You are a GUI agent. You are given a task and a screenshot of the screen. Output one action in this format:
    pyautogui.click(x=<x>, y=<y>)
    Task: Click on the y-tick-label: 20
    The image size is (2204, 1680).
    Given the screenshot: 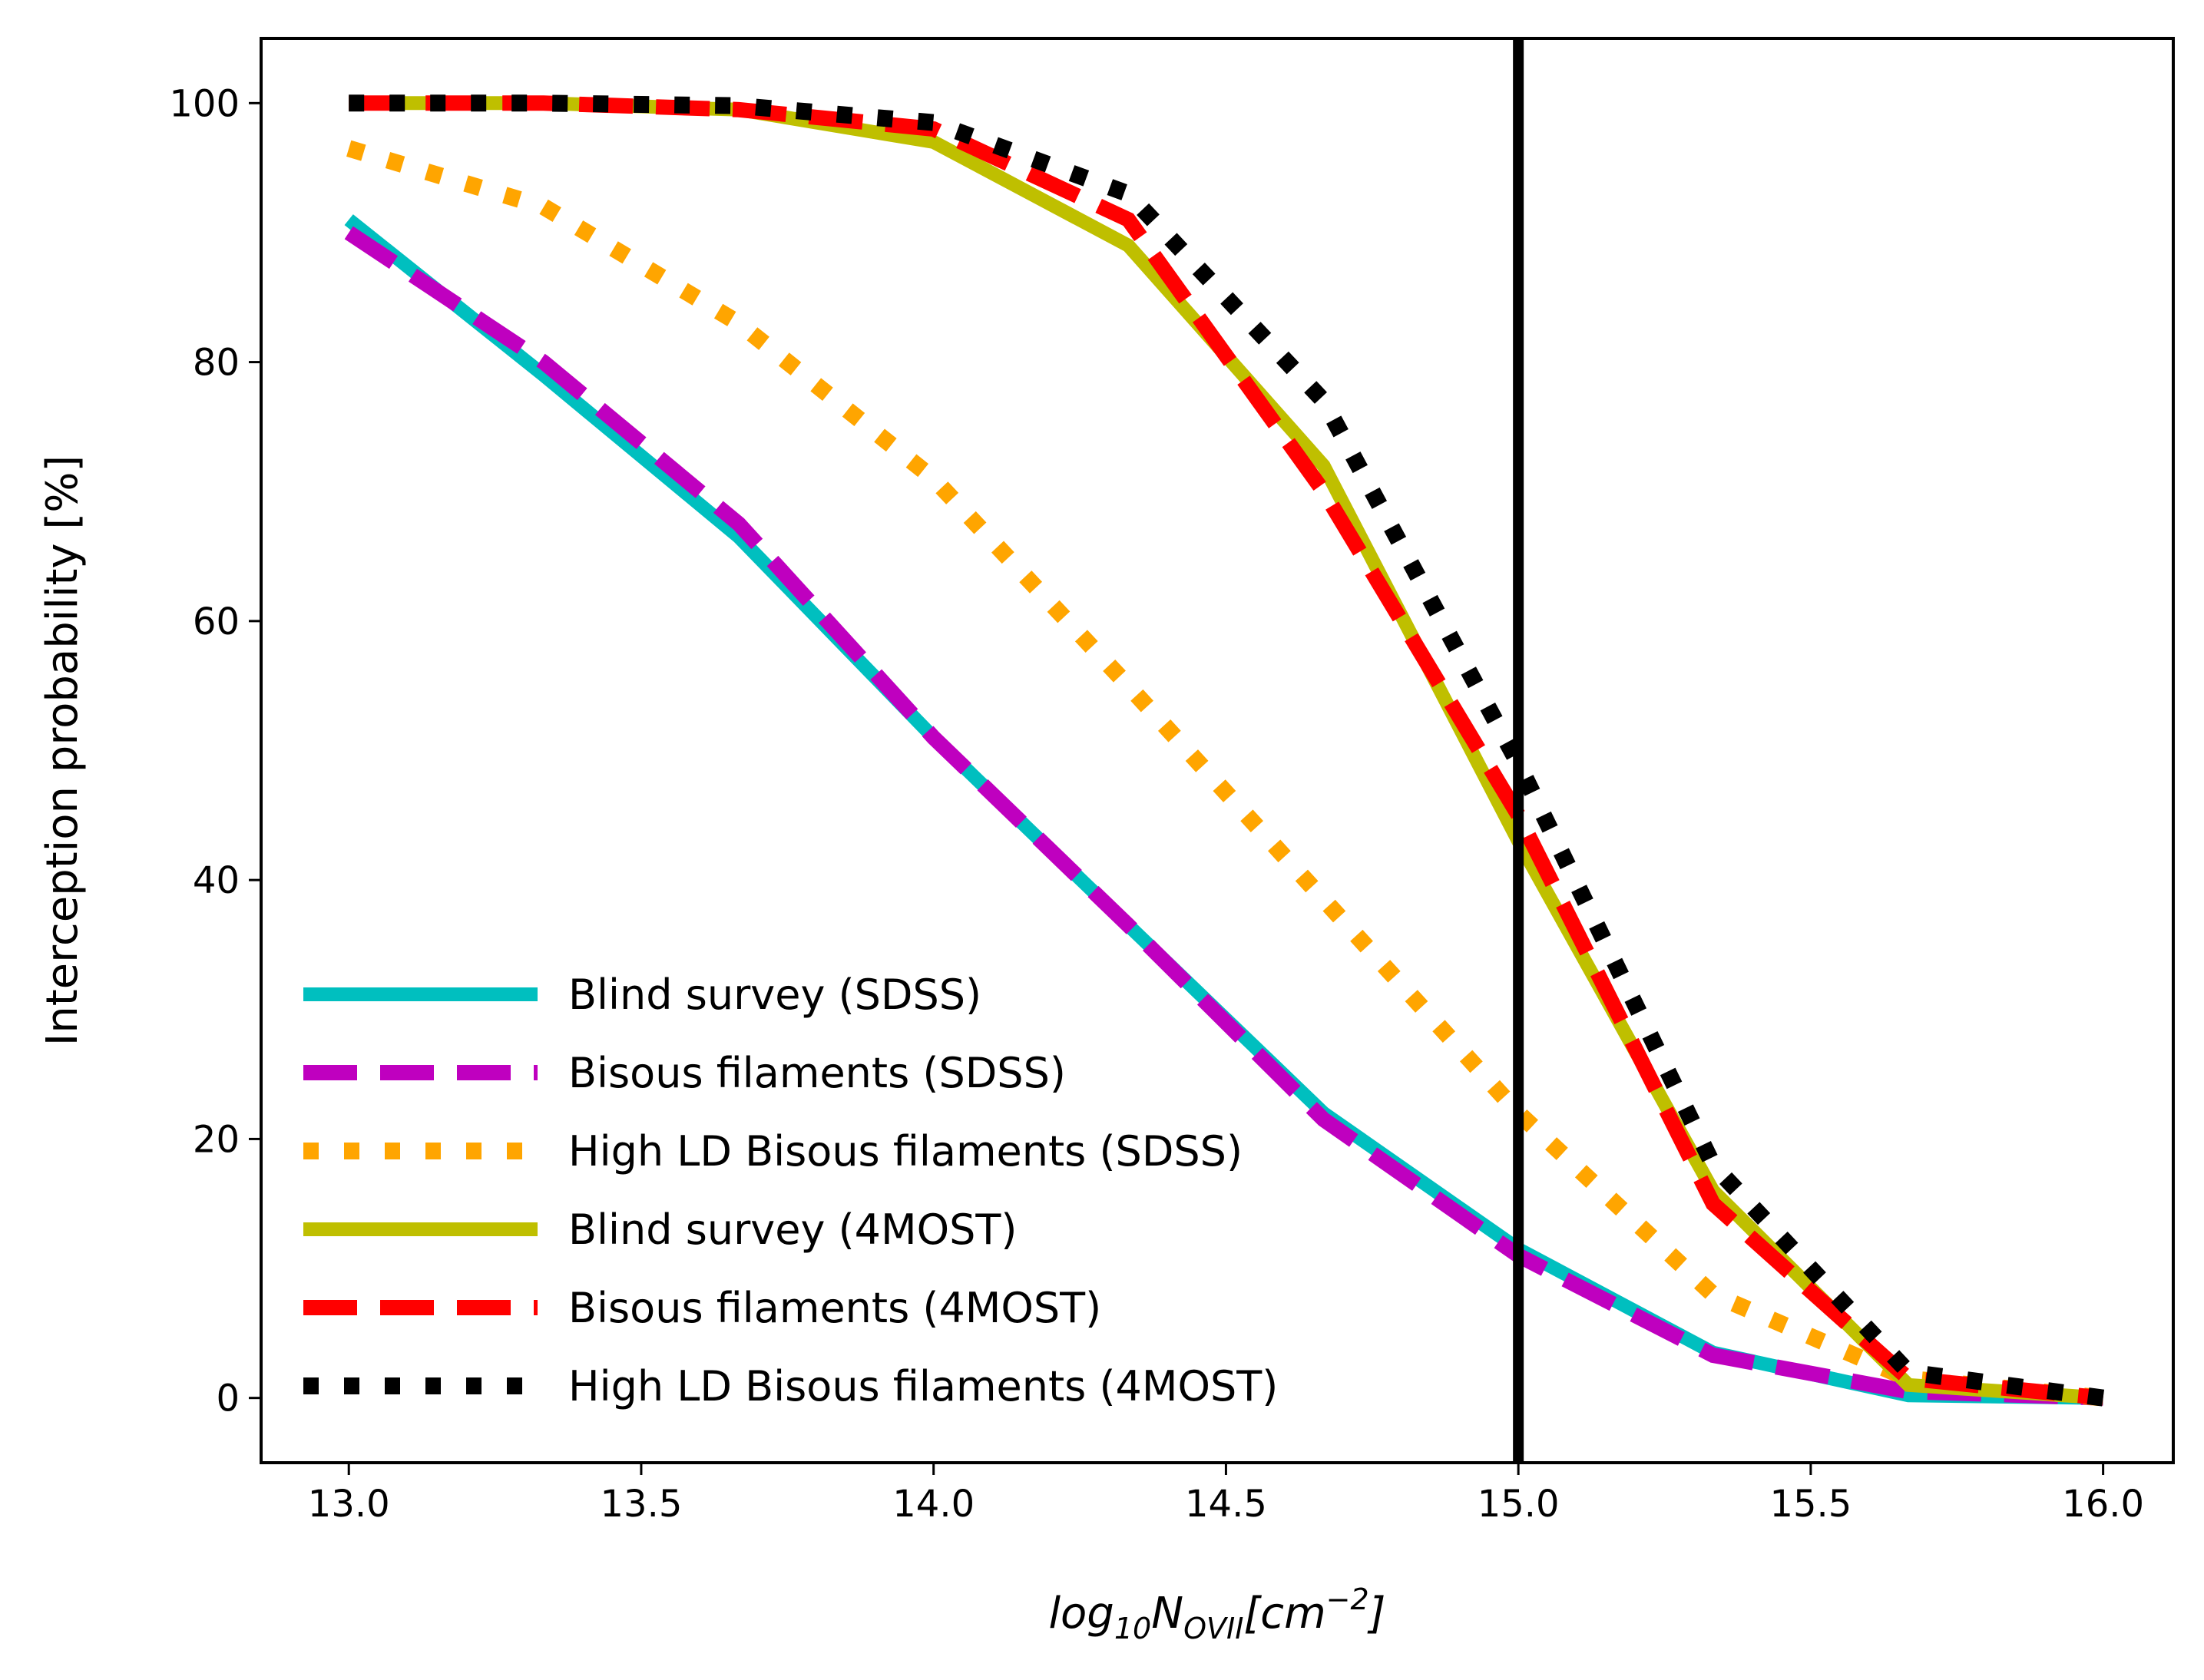 What is the action you would take?
    pyautogui.click(x=216, y=1139)
    